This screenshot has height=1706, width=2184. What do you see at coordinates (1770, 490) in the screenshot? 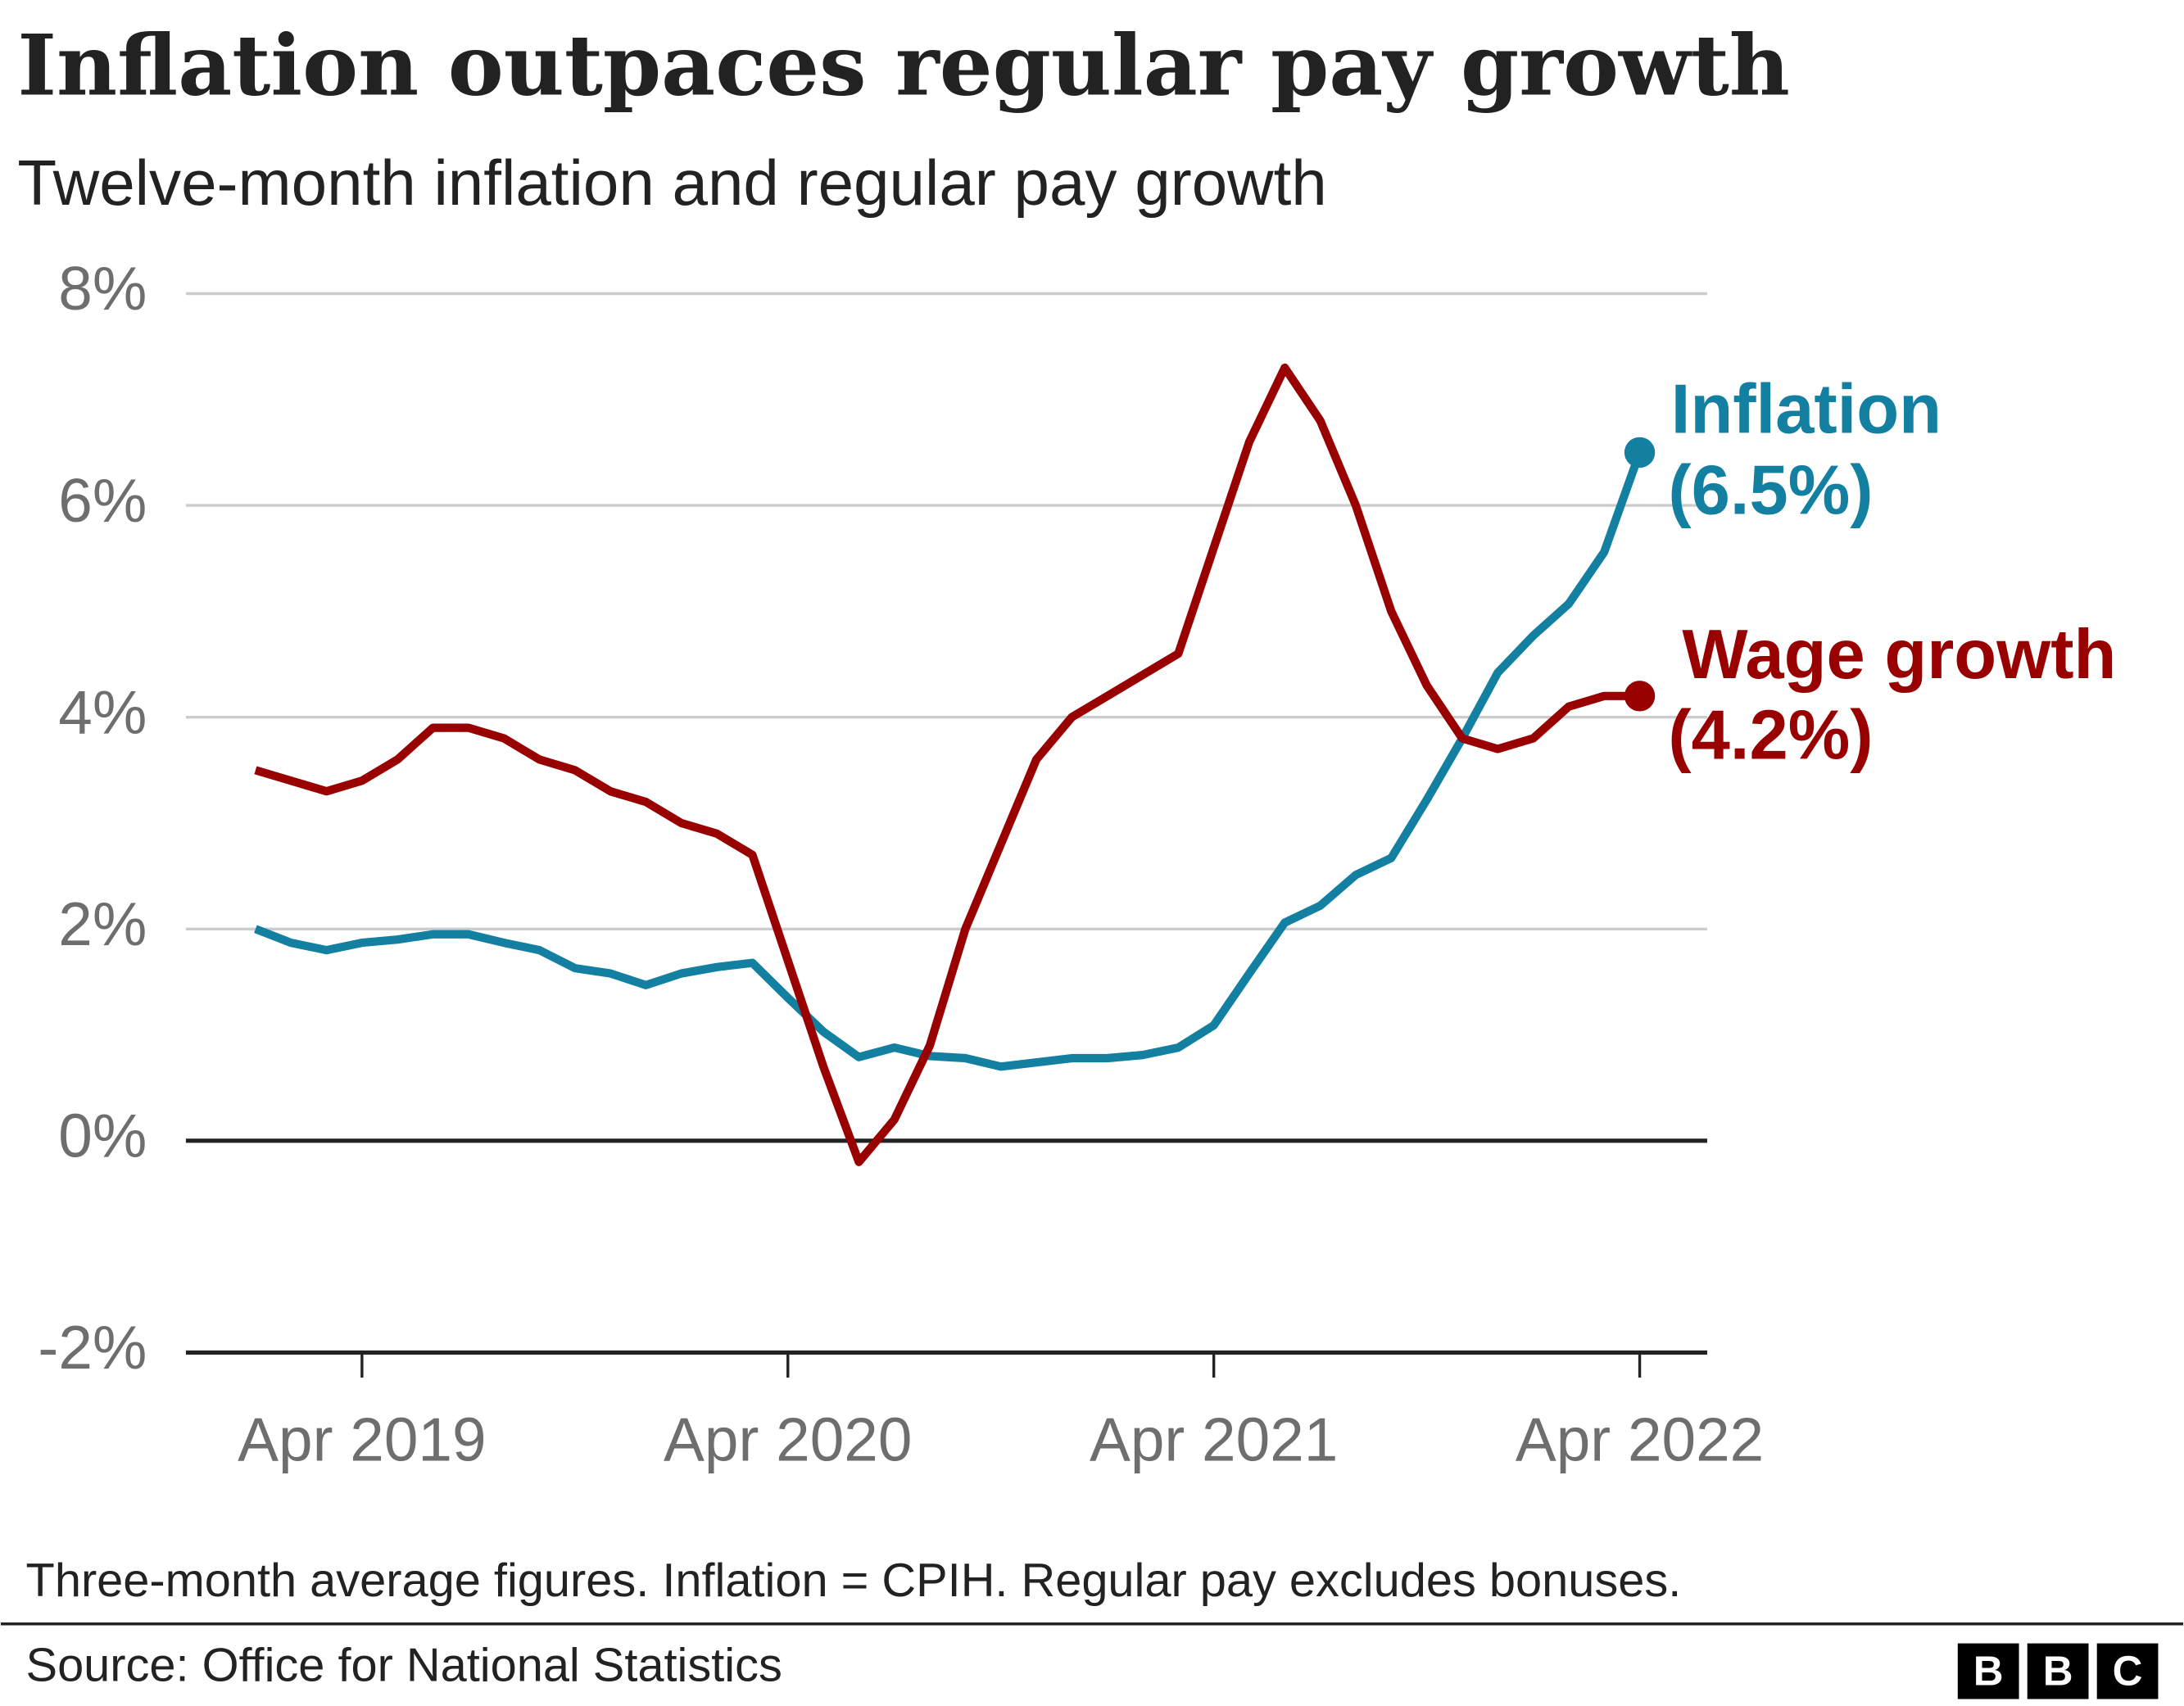
I see `value-label: (6.5%)` at bounding box center [1770, 490].